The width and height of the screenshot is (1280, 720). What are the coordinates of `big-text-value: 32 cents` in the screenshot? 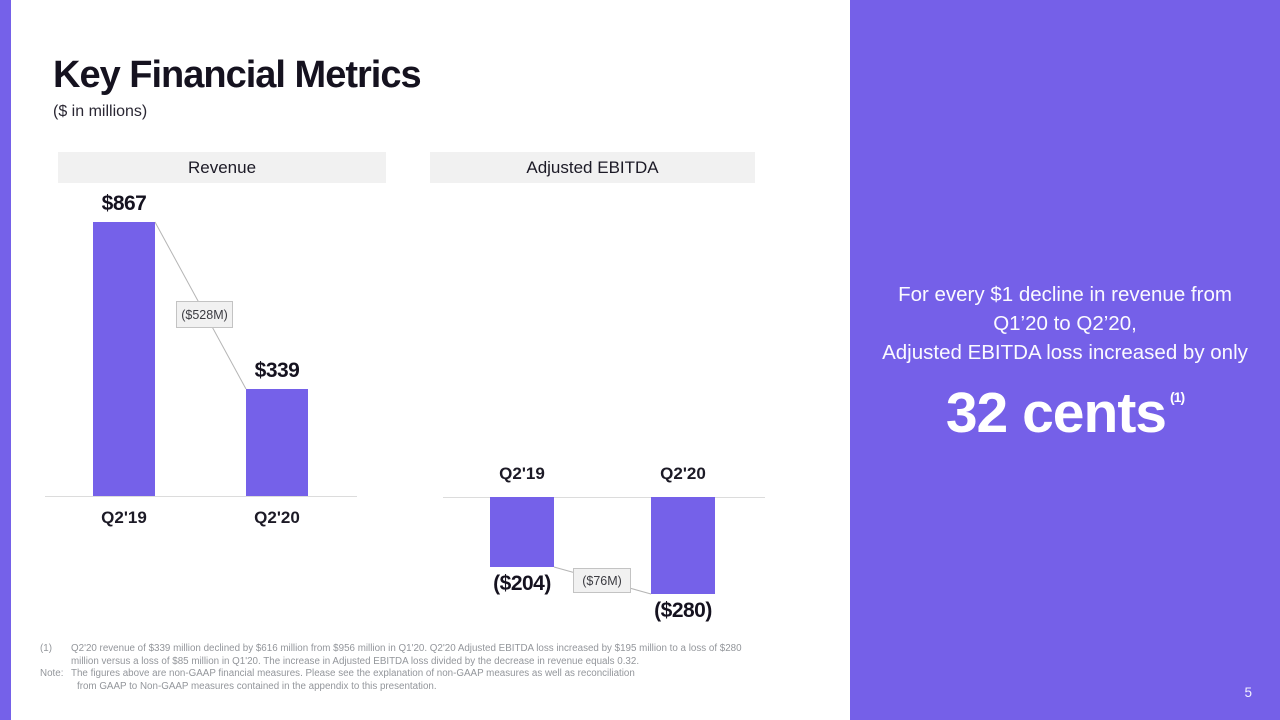 It's located at (1056, 413).